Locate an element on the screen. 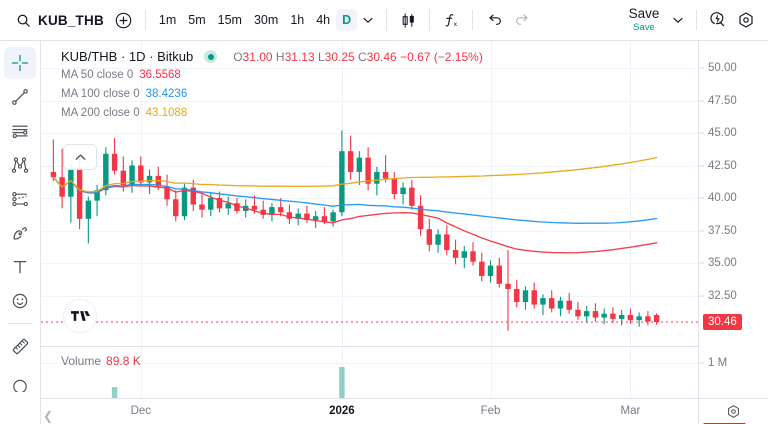 Image resolution: width=768 pixels, height=424 pixels. axis-settings-button is located at coordinates (733, 411).